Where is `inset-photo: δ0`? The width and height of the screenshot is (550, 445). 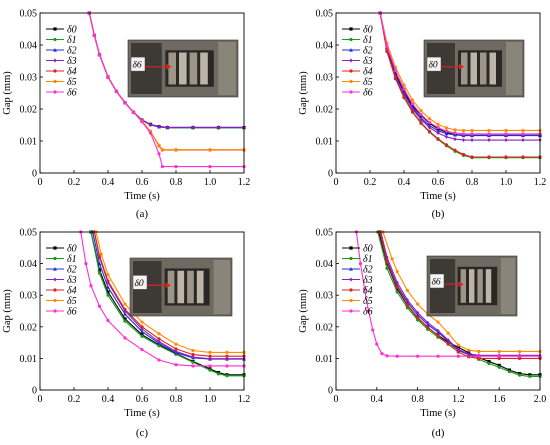 inset-photo: δ0 is located at coordinates (474, 68).